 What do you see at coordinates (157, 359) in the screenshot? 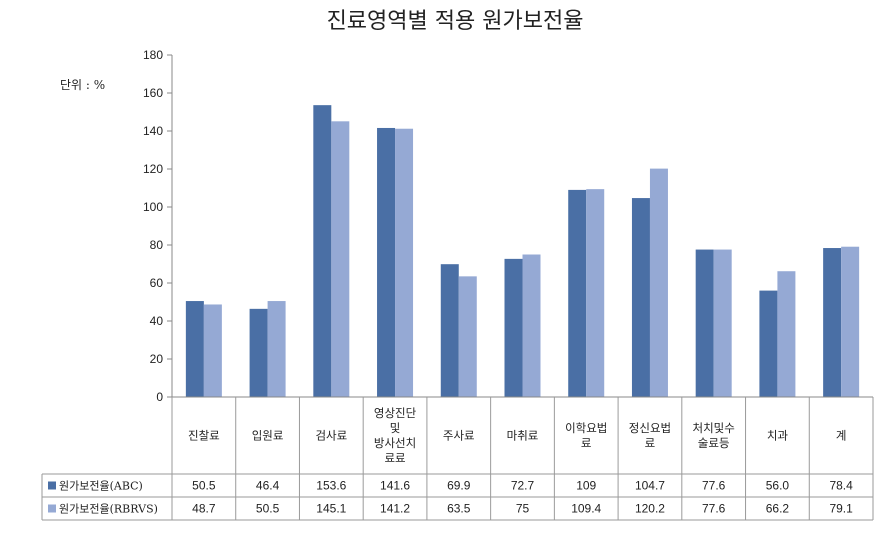
I see `y-tick-label: 20` at bounding box center [157, 359].